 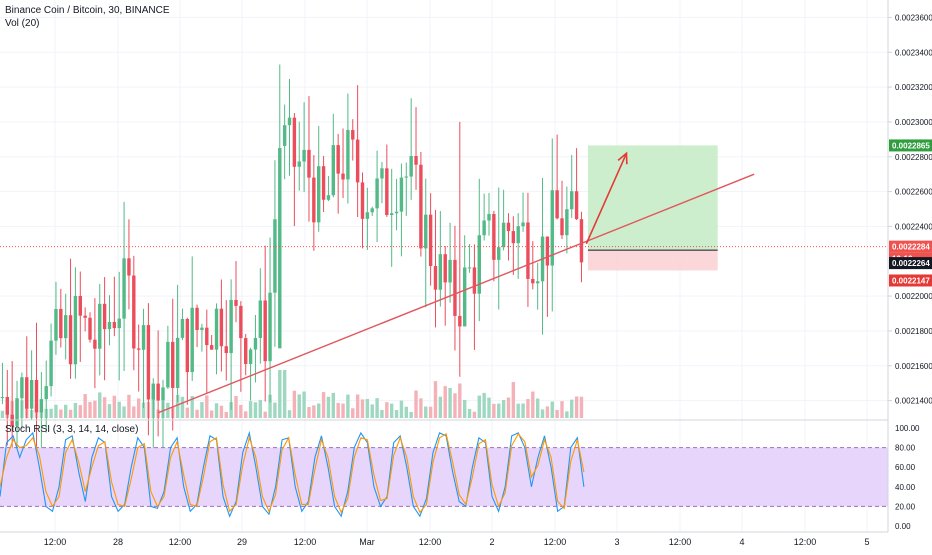 I want to click on stop-zone, so click(x=652, y=260).